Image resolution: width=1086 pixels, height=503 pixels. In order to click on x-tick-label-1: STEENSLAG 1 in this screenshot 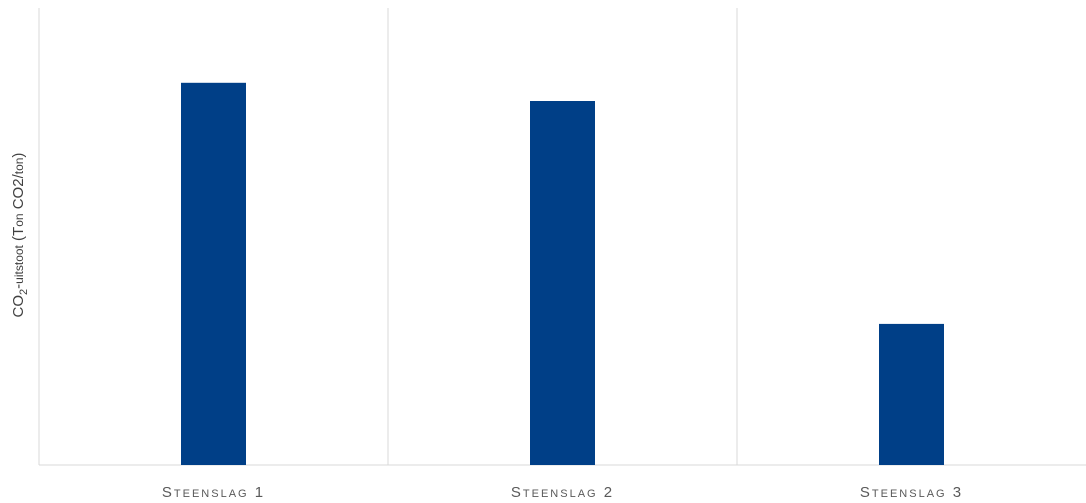, I will do `click(213, 492)`.